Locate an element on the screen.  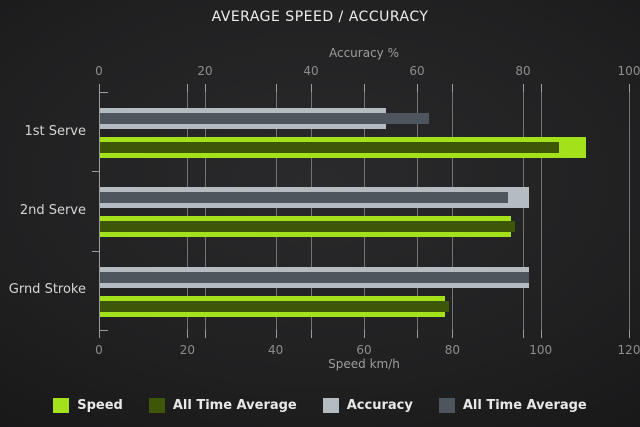
top-tick-label-80: 80 is located at coordinates (523, 71).